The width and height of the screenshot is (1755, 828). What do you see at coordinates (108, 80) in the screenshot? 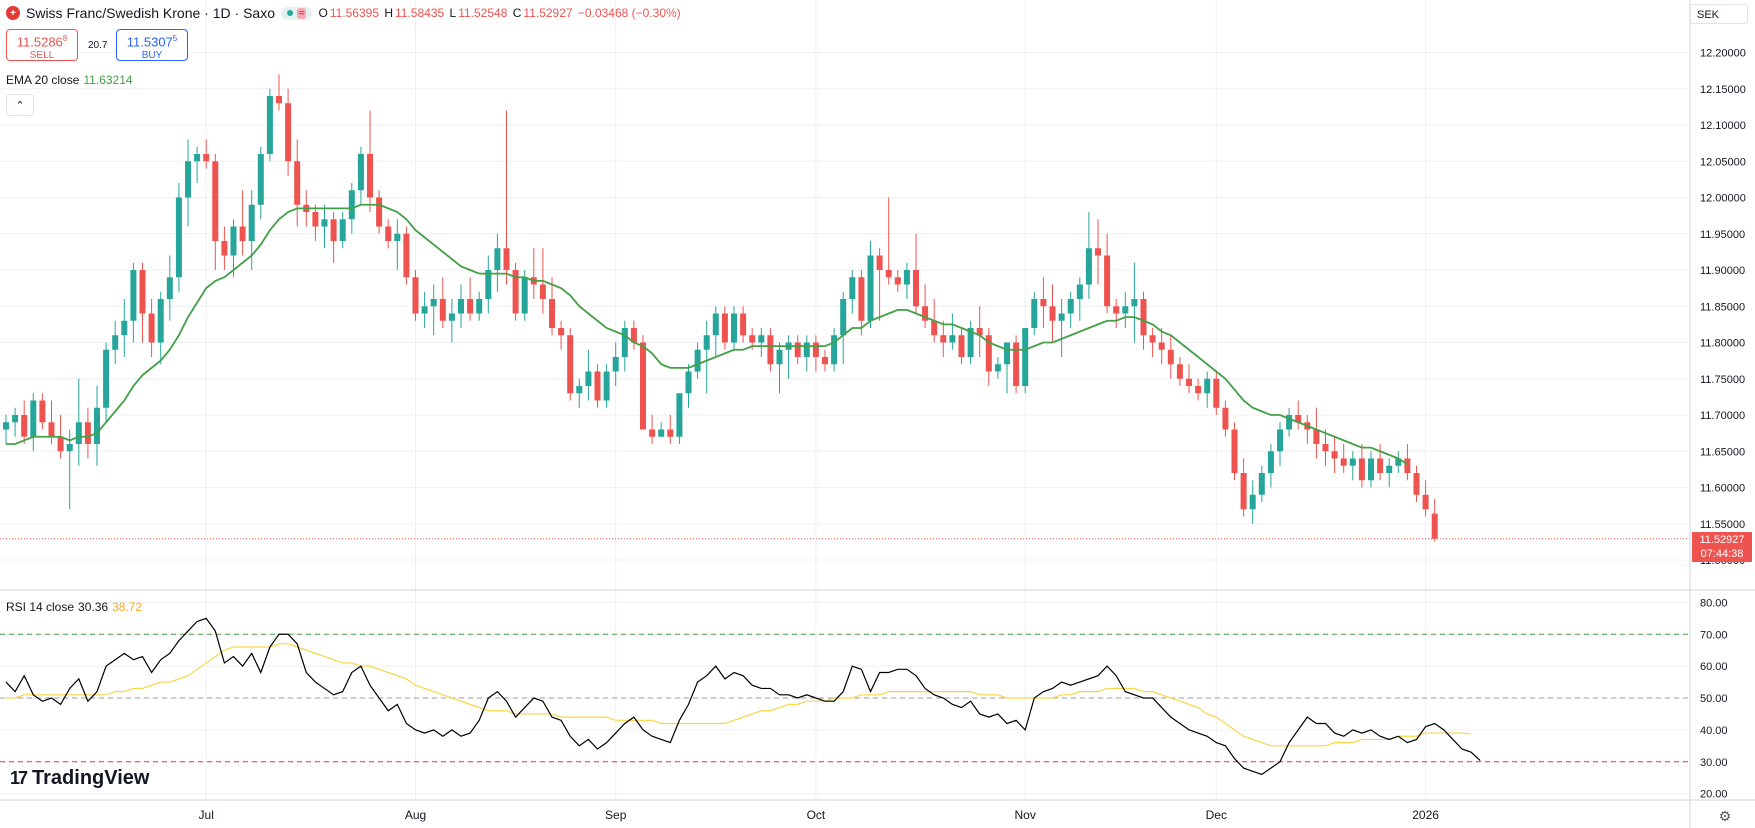
I see `ema-value: 11.63214` at bounding box center [108, 80].